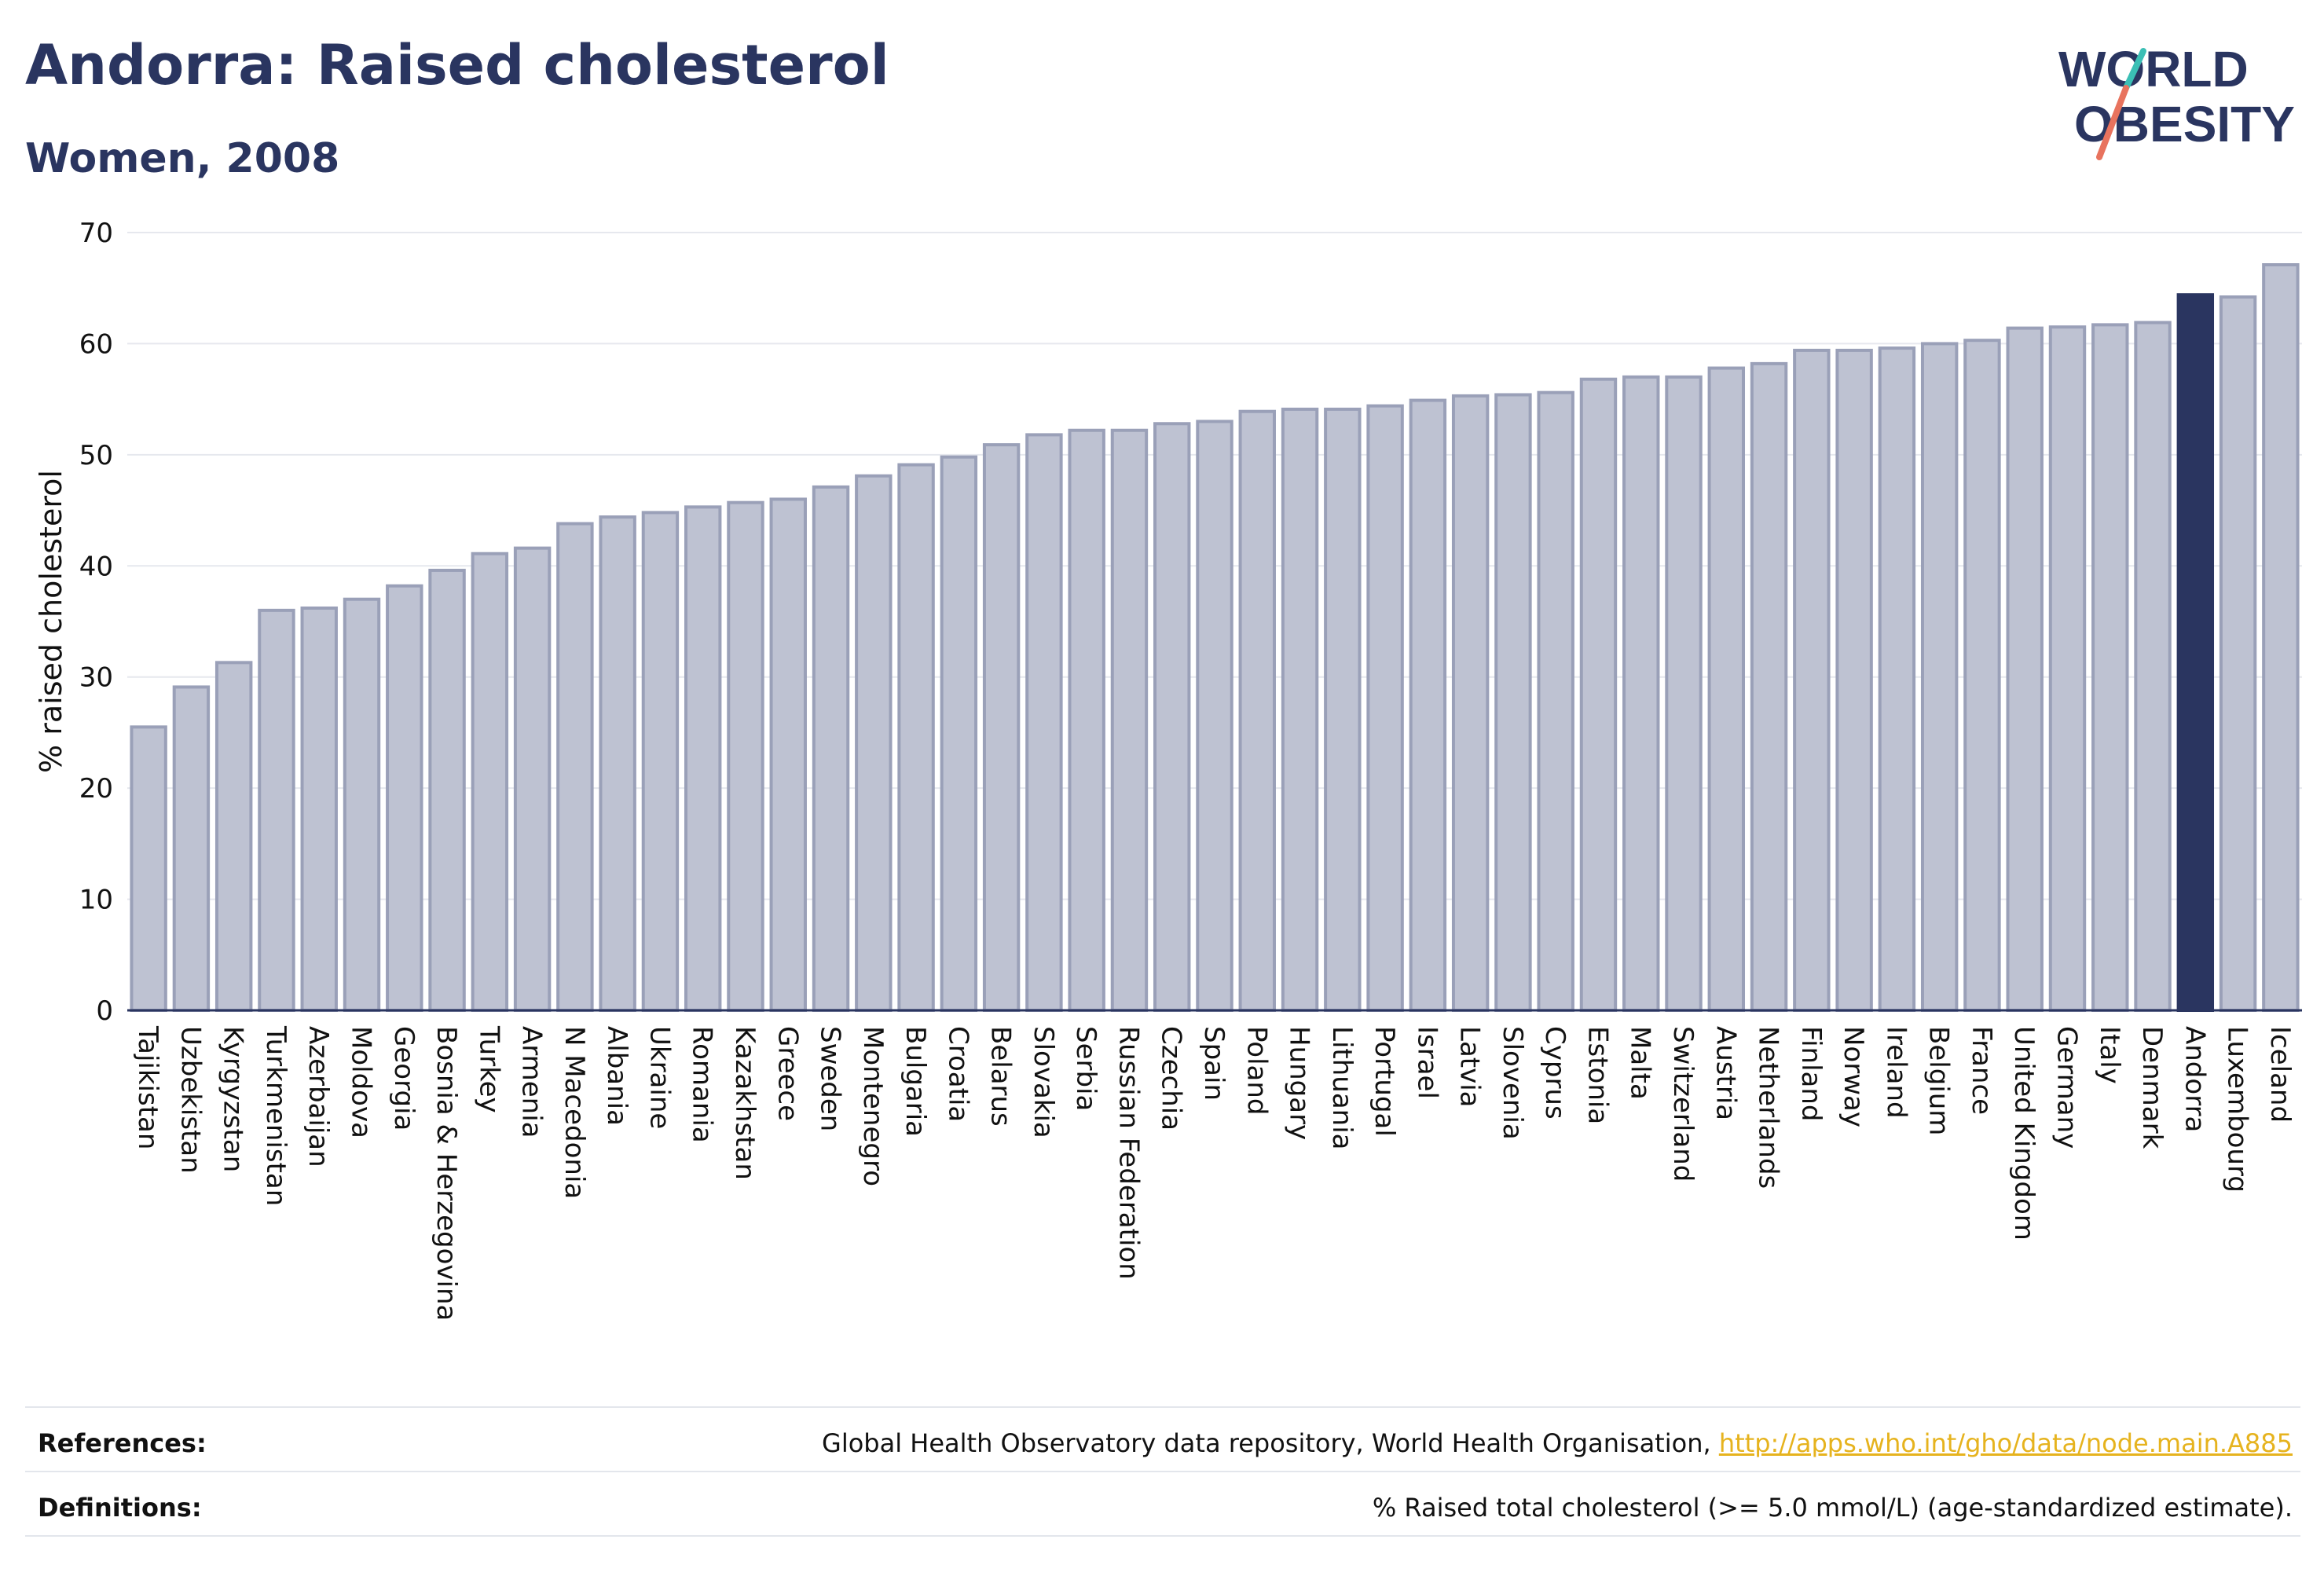 This screenshot has width=2324, height=1576. What do you see at coordinates (275, 1115) in the screenshot?
I see `x-tick-label: Turkmenistan` at bounding box center [275, 1115].